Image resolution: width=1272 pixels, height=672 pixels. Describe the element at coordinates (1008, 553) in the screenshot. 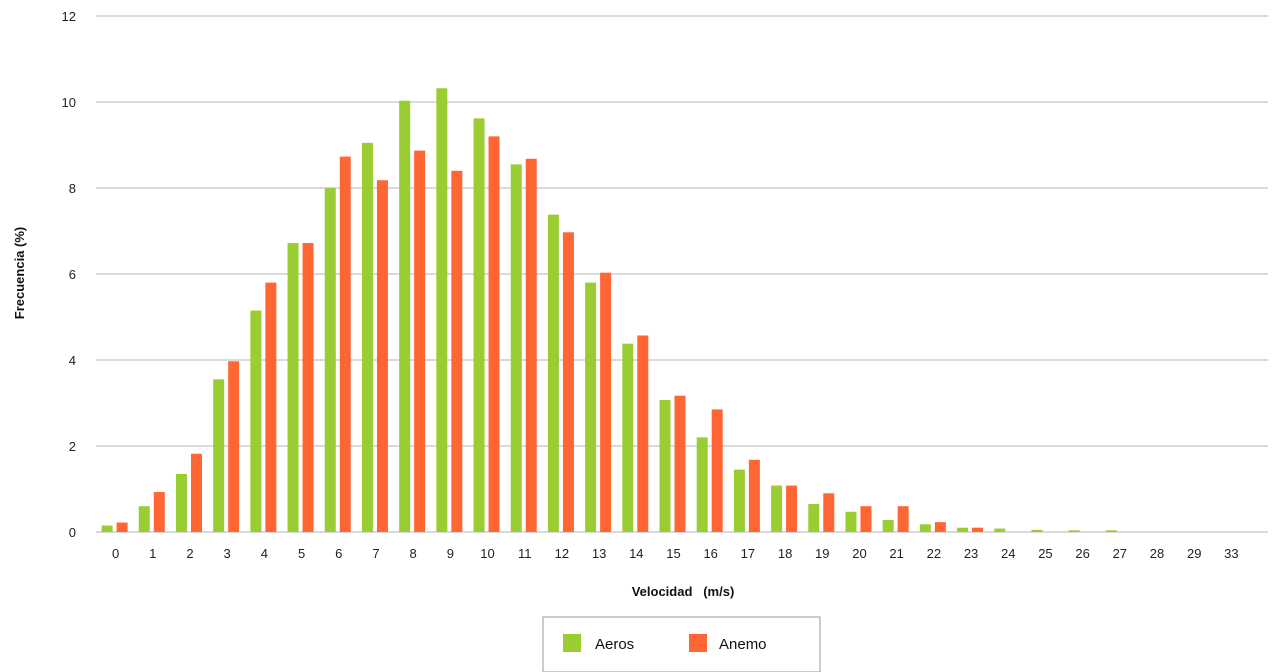

I see `x-tick-label: 24` at that location.